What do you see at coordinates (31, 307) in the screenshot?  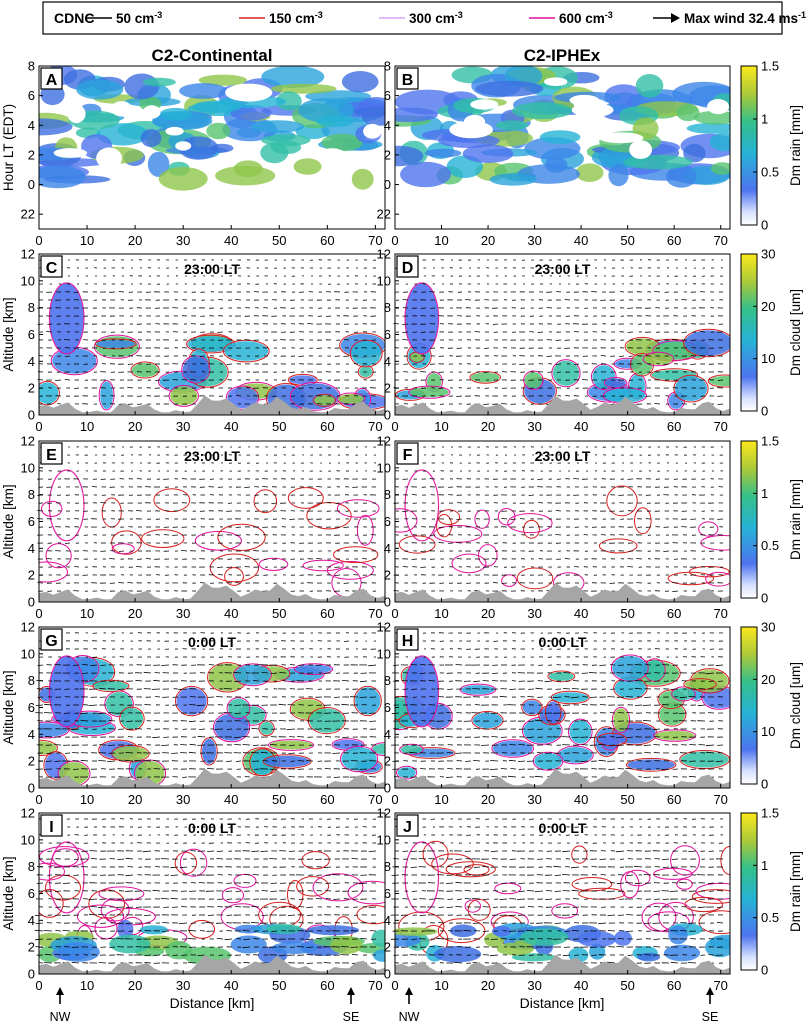 I see `y-tick-label: 8` at bounding box center [31, 307].